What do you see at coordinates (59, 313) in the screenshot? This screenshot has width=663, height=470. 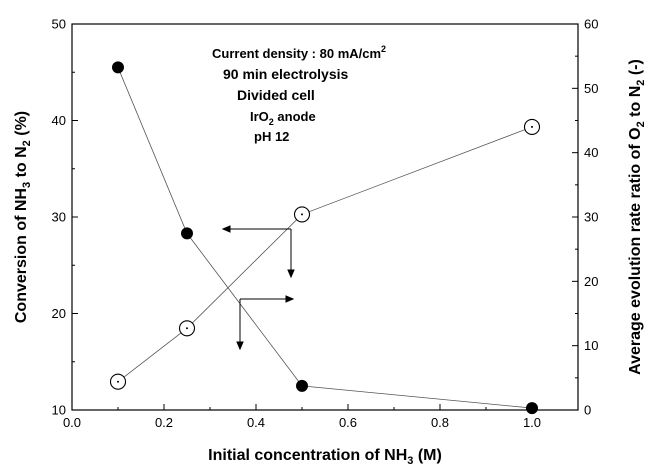 I see `y-left-tick-label: 20` at bounding box center [59, 313].